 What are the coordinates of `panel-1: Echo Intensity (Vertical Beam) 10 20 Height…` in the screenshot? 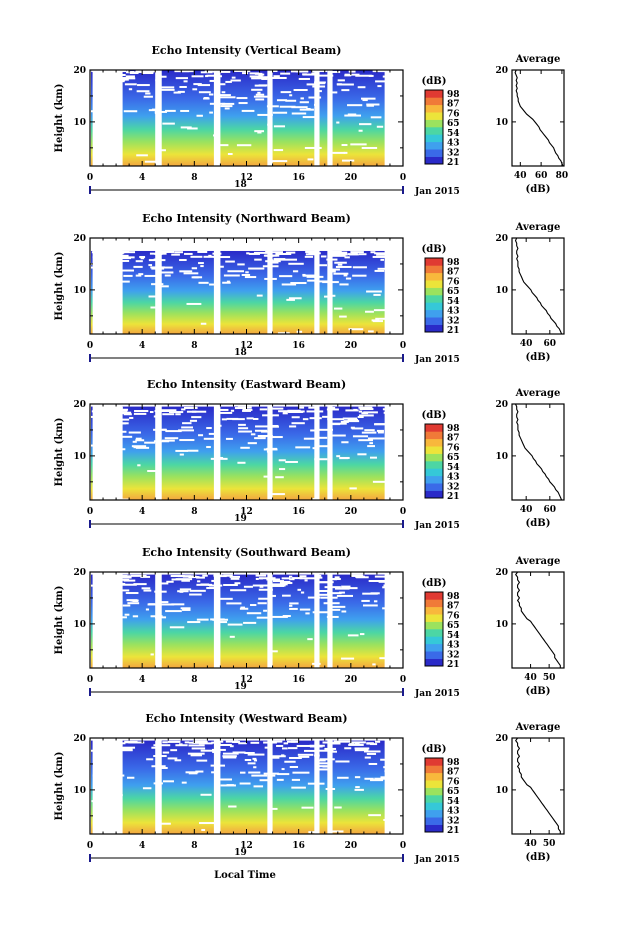 It's located at (311, 120).